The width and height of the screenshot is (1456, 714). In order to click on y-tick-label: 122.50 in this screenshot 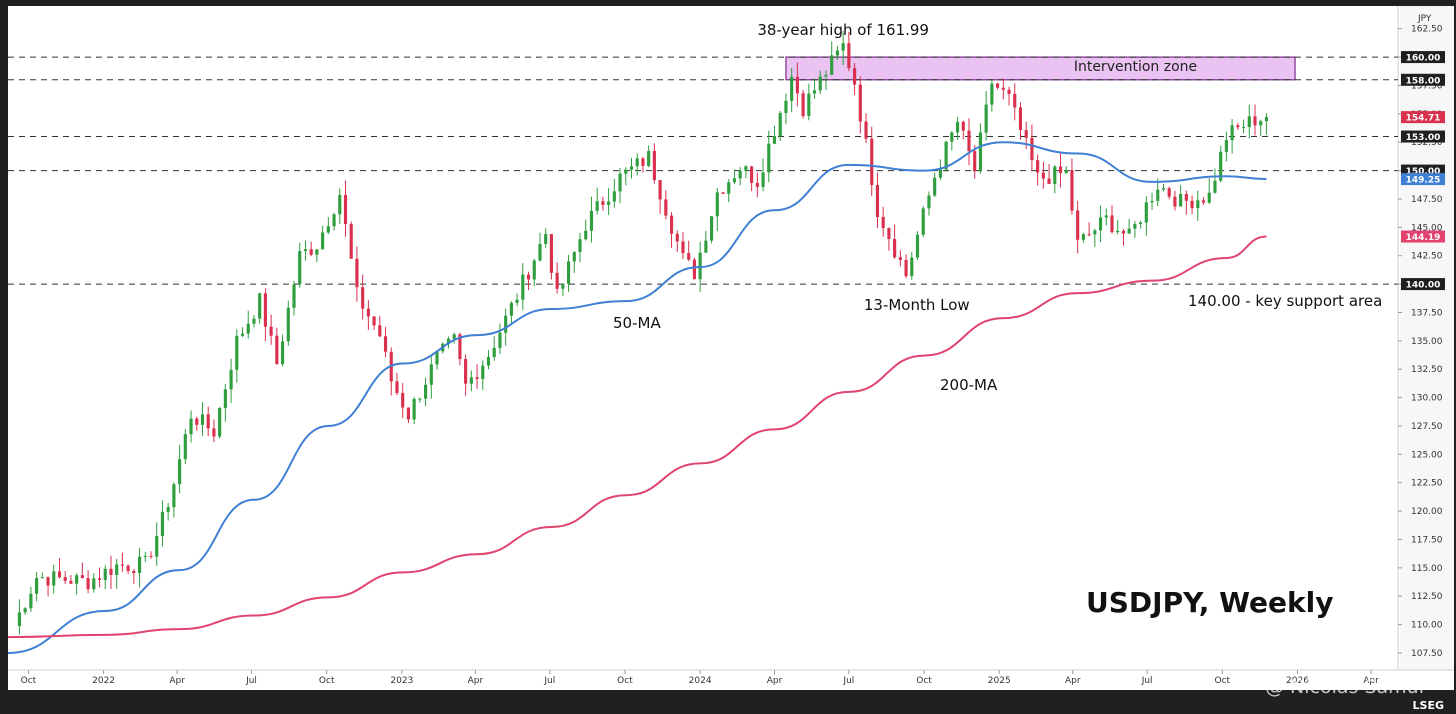, I will do `click(1427, 484)`.